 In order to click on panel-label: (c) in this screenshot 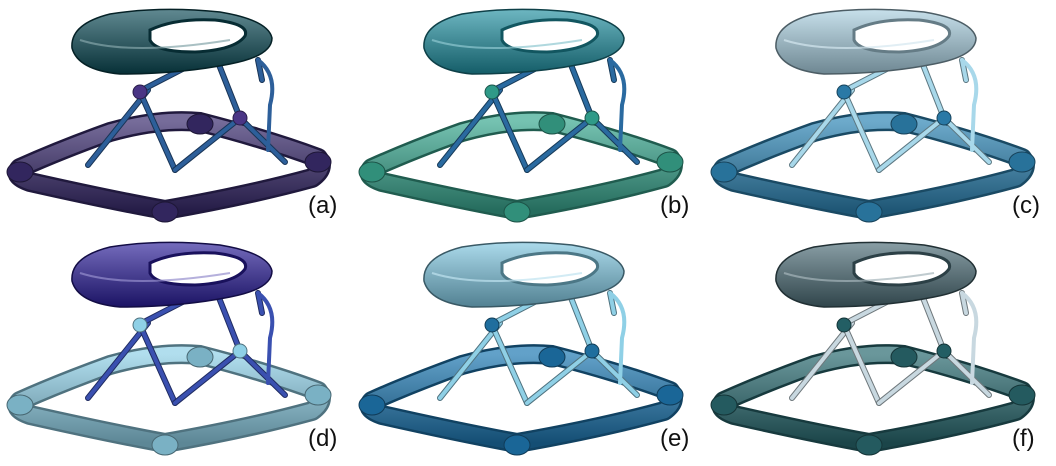, I will do `click(1026, 205)`.